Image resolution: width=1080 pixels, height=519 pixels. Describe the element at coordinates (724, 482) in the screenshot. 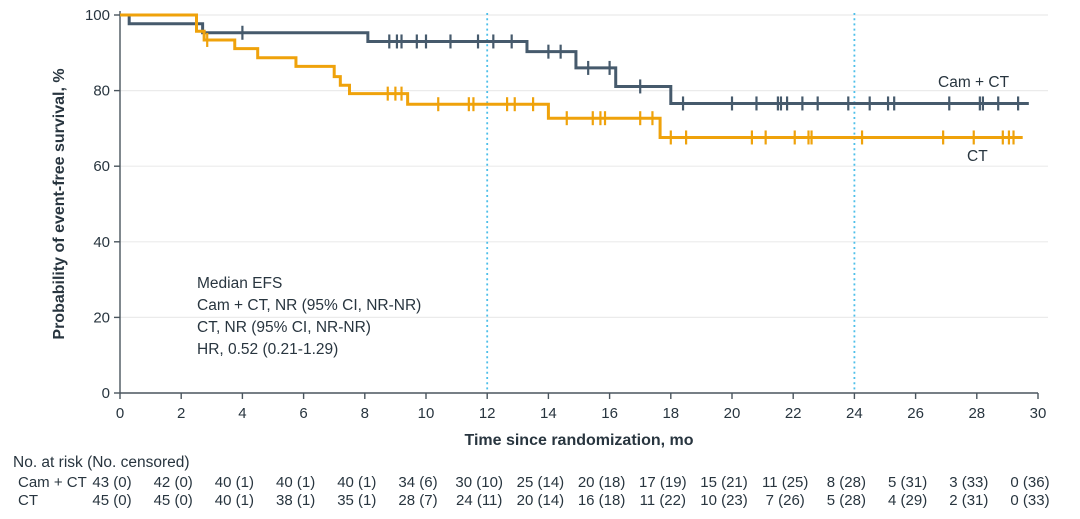

I see `risk-table-value: 15 (21)` at that location.